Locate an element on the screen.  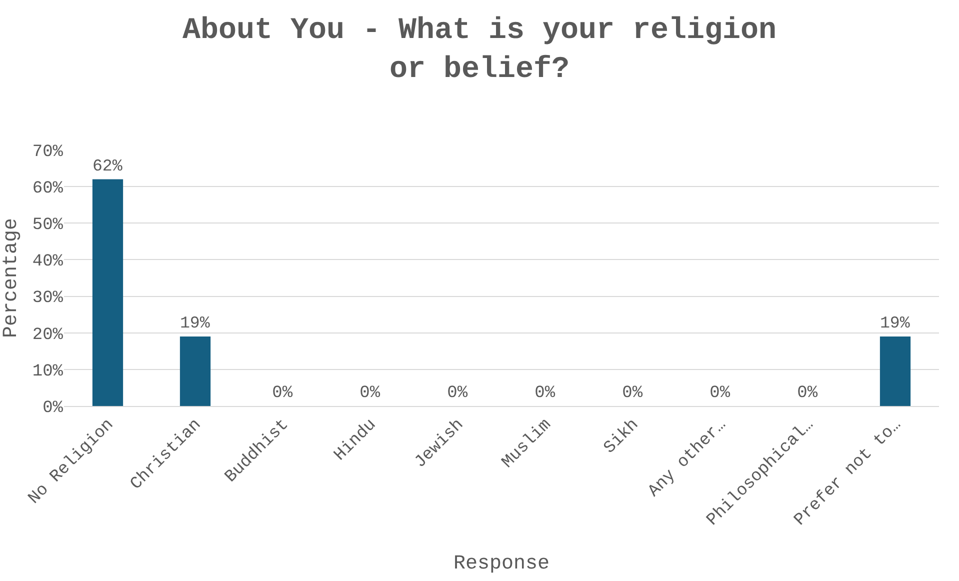
y-tick-label: 50% is located at coordinates (48, 226).